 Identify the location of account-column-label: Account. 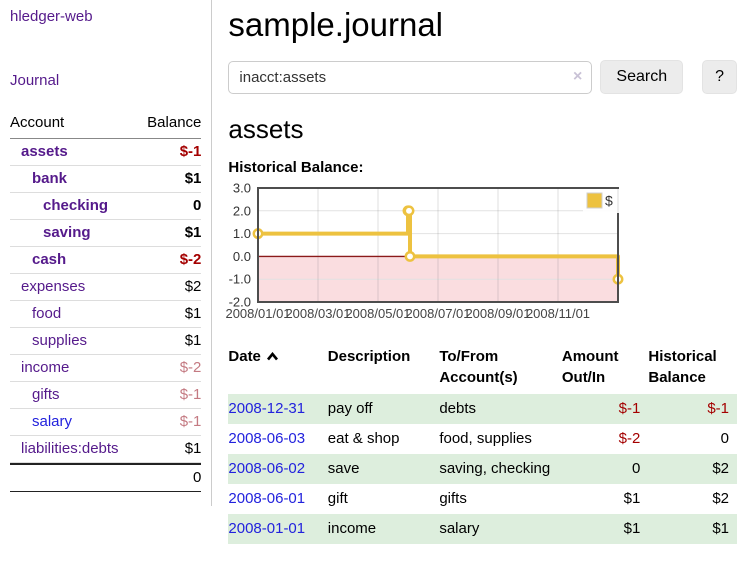
(37, 122).